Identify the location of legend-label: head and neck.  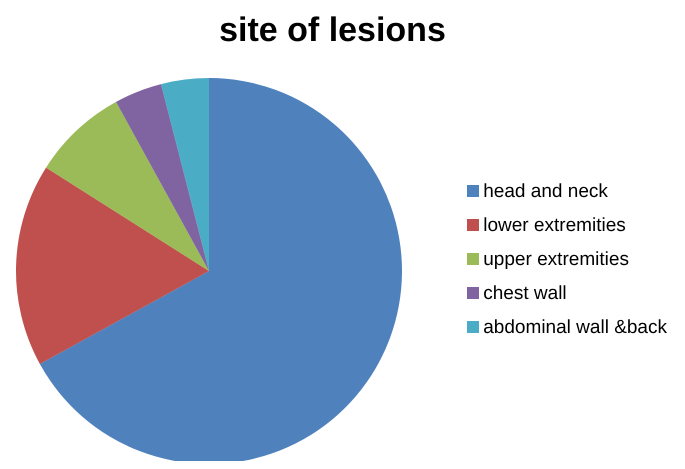
(545, 191).